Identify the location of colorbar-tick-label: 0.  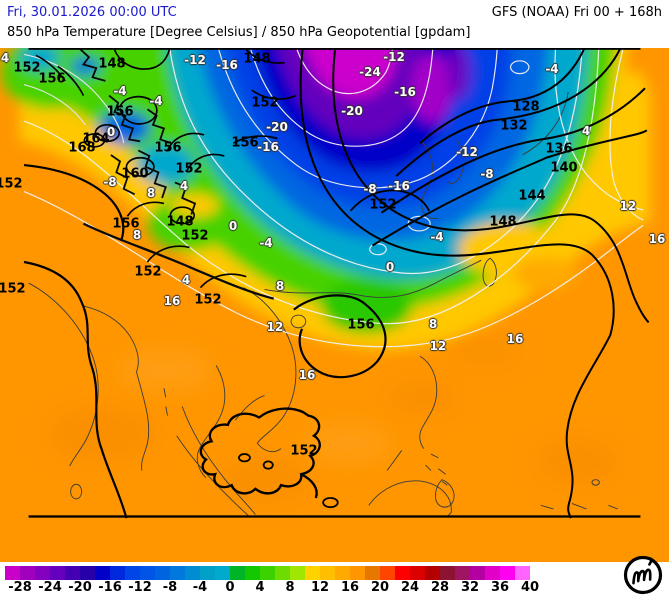
(230, 587).